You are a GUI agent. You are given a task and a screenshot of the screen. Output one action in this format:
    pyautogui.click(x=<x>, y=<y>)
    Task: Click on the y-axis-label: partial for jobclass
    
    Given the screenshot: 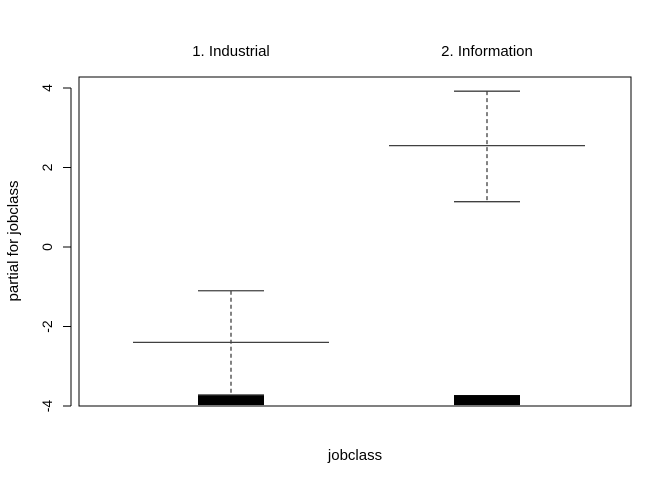 What is the action you would take?
    pyautogui.click(x=13, y=241)
    